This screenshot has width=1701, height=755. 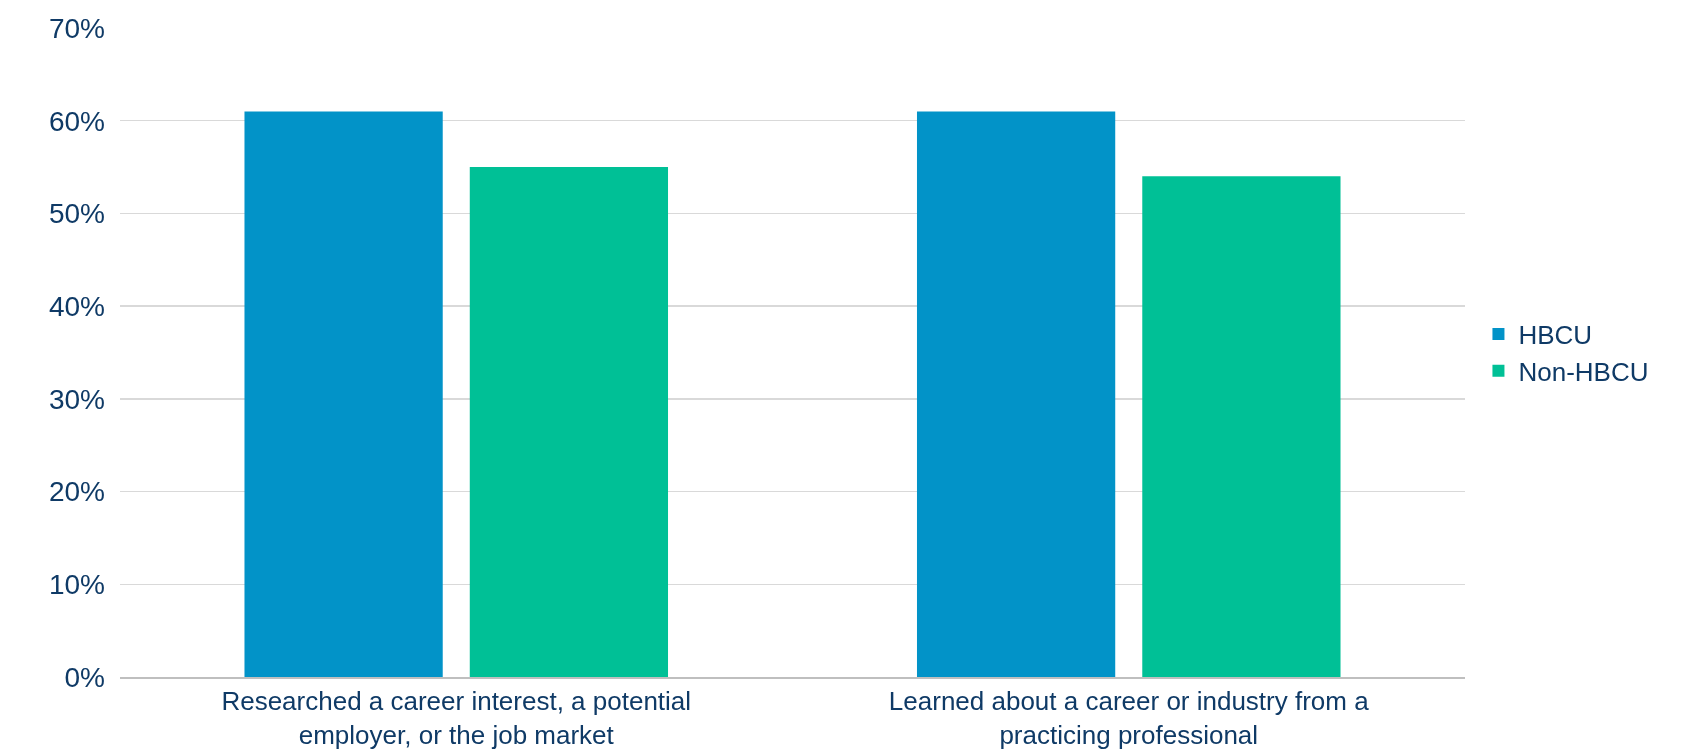 What do you see at coordinates (76, 121) in the screenshot?
I see `y-tick-label: 60%` at bounding box center [76, 121].